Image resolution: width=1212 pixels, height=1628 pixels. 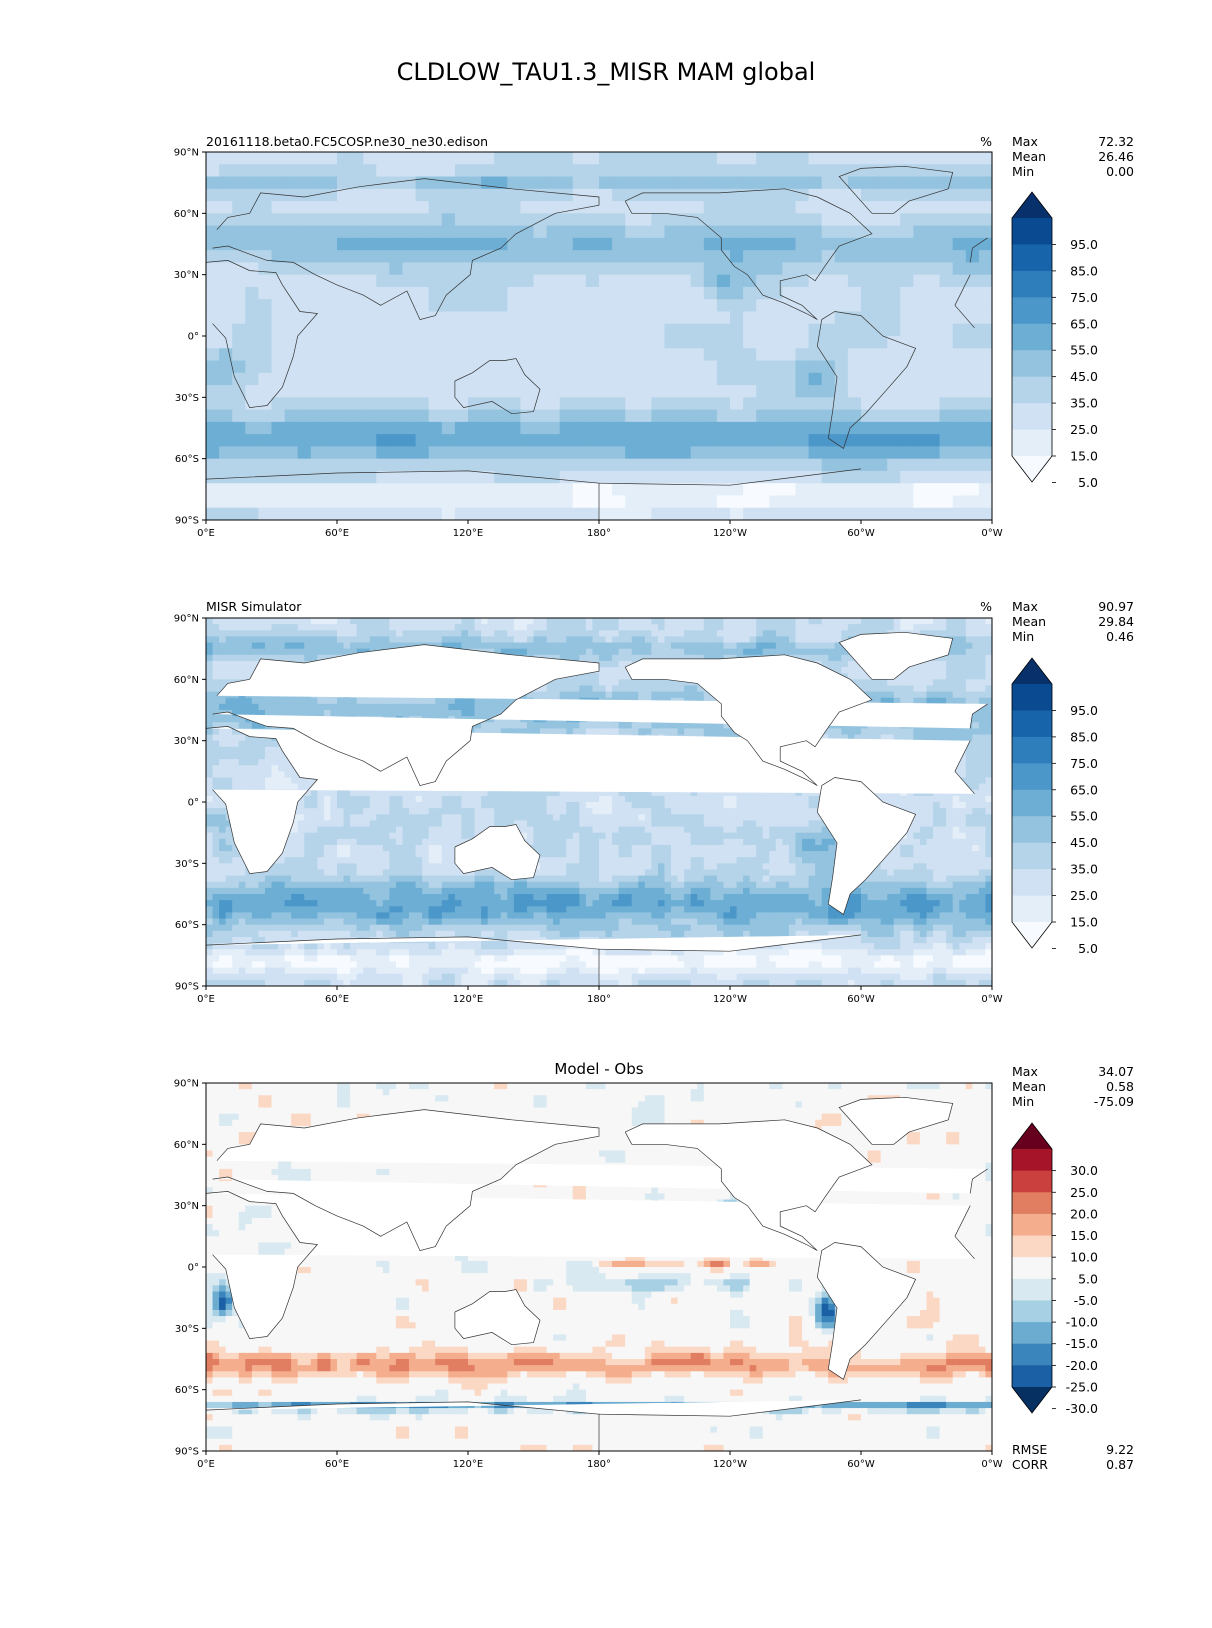 What do you see at coordinates (1084, 429) in the screenshot?
I see `colorbar-label: 25.0` at bounding box center [1084, 429].